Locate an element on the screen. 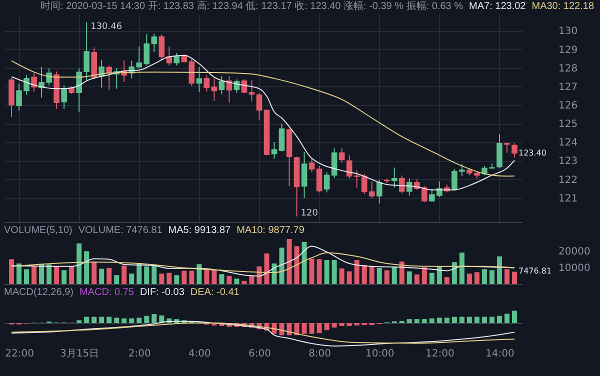 The image size is (600, 376). y-tick-label: 124 is located at coordinates (568, 143).